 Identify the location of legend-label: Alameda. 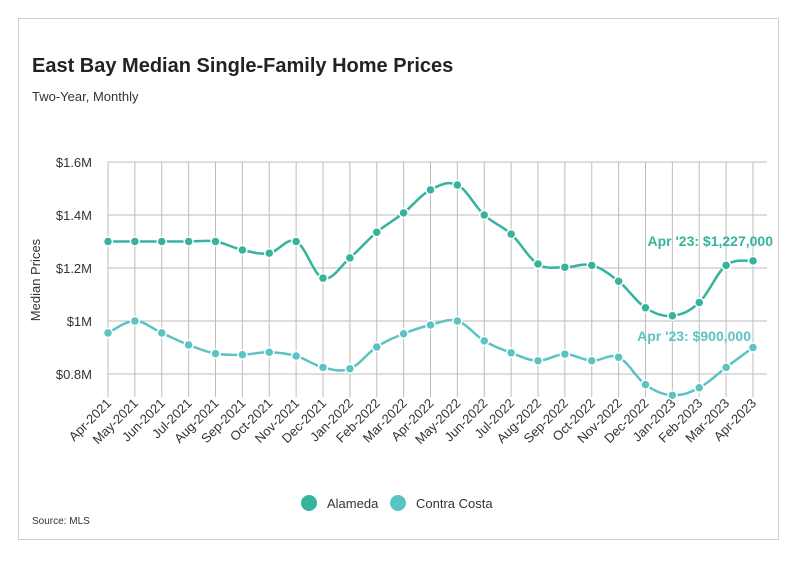
(353, 503).